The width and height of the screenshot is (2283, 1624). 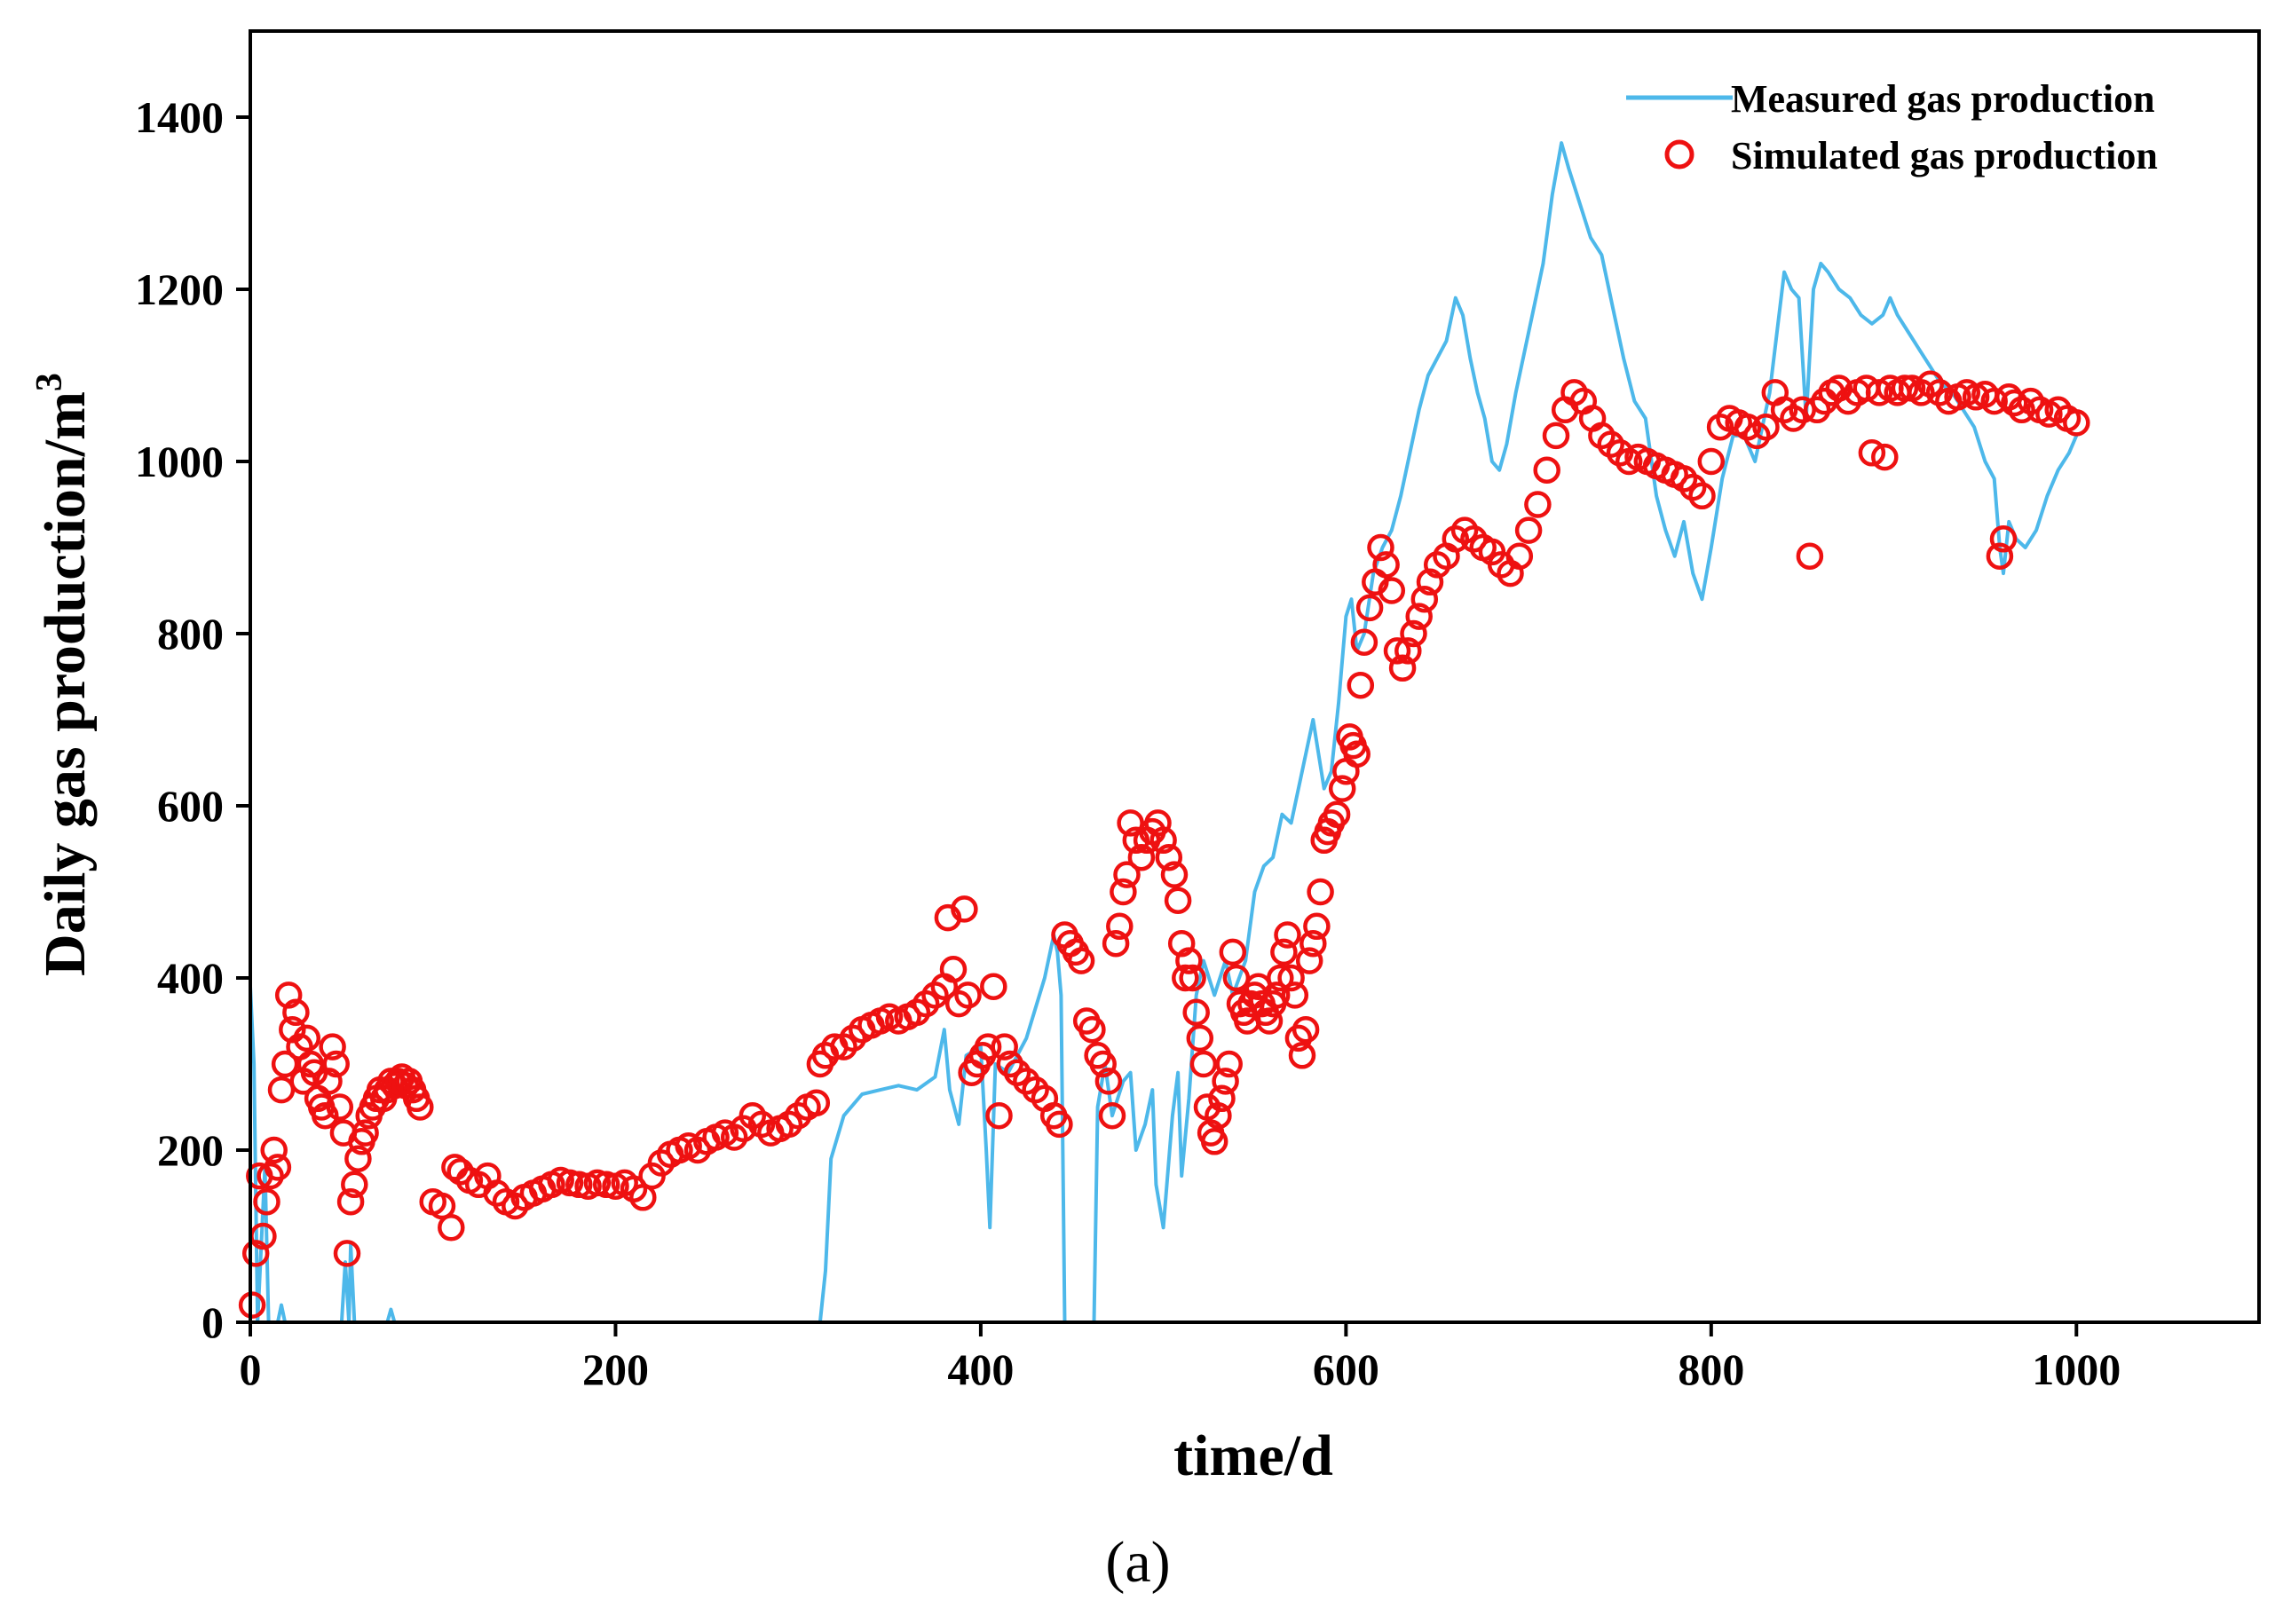 What do you see at coordinates (179, 117) in the screenshot?
I see `y-tick-label: 1400` at bounding box center [179, 117].